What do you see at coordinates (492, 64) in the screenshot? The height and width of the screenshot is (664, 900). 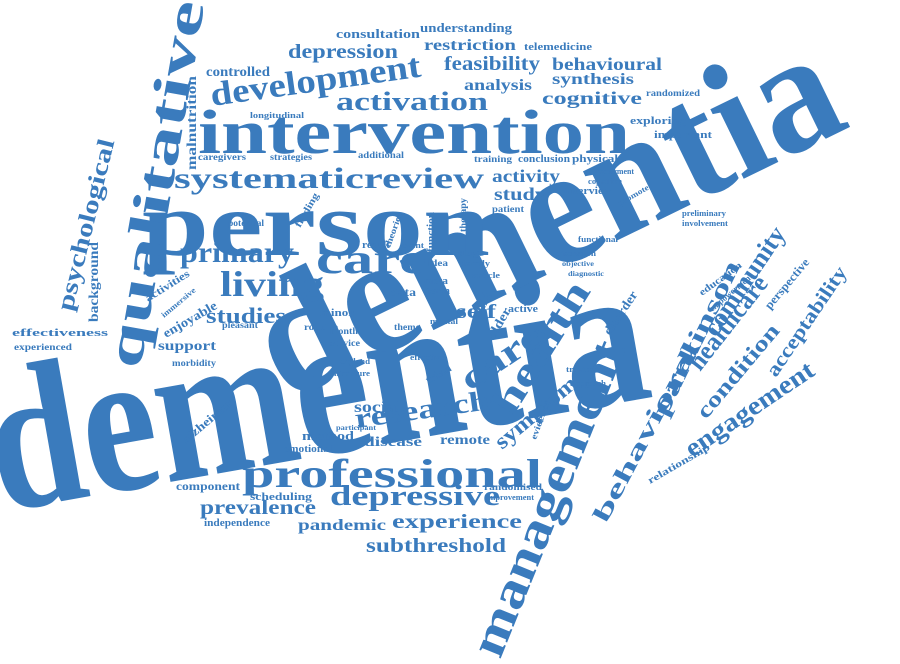 I see `word-feasibility: feasibility` at bounding box center [492, 64].